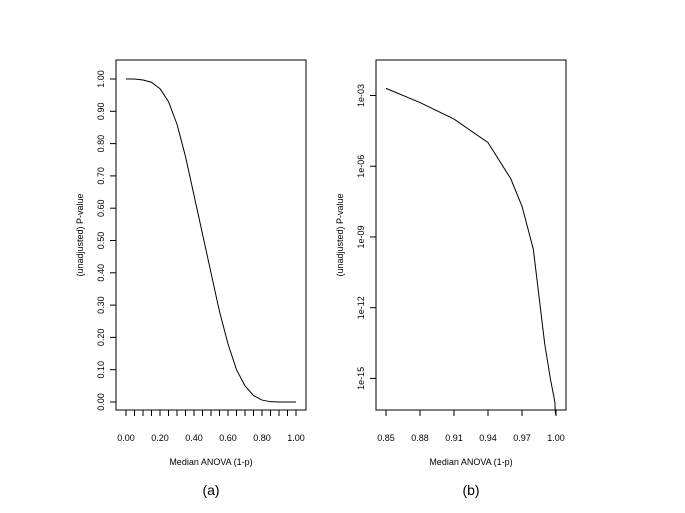 This screenshot has width=685, height=513. What do you see at coordinates (210, 462) in the screenshot?
I see `panel-a-x-axis-title: Median ANOVA (1-p)` at bounding box center [210, 462].